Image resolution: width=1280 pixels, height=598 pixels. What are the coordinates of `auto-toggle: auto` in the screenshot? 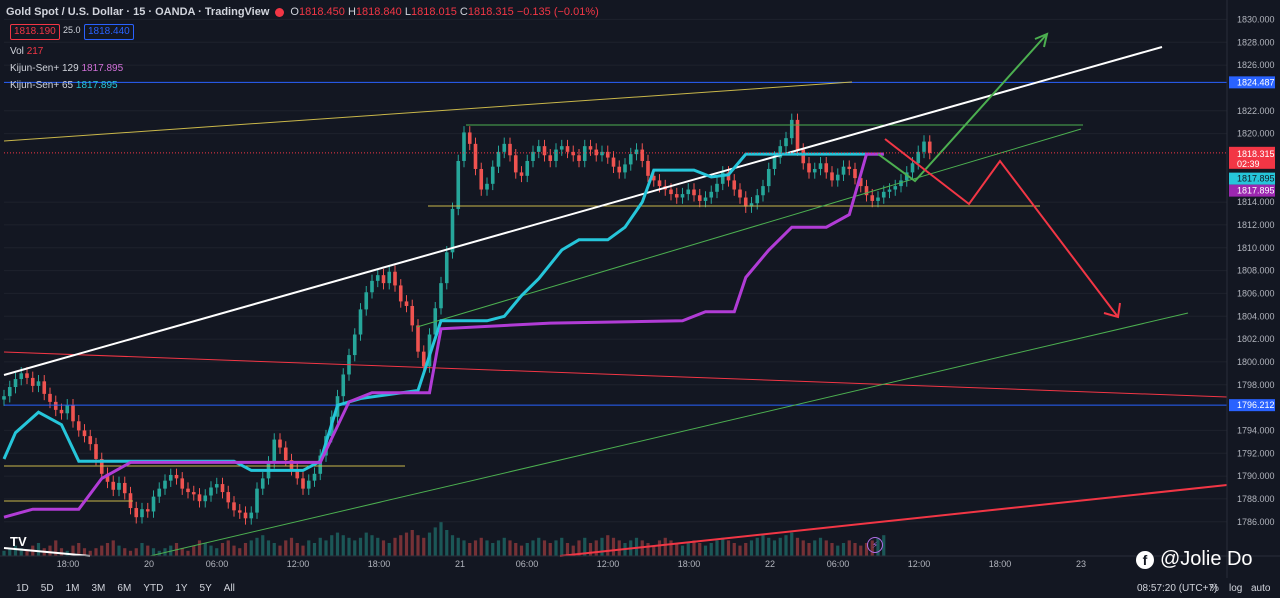 It's located at (1261, 588).